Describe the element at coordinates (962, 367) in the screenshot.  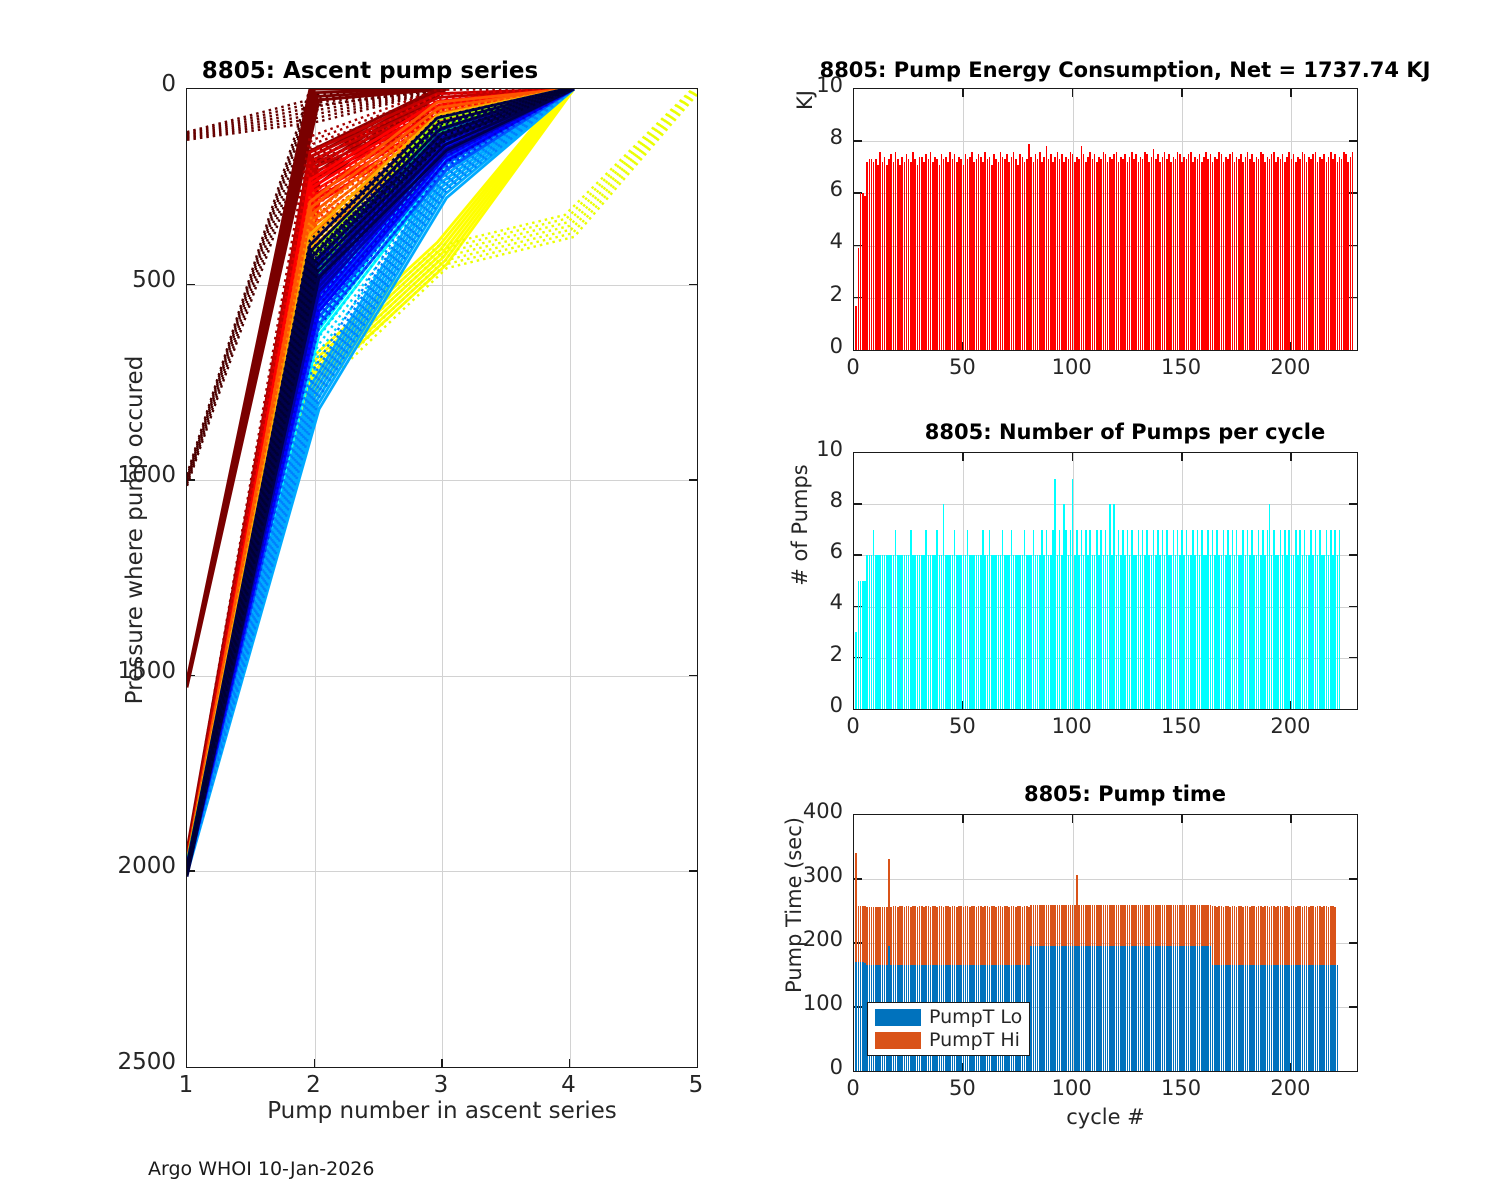
I see `x-tick-label: 50` at that location.